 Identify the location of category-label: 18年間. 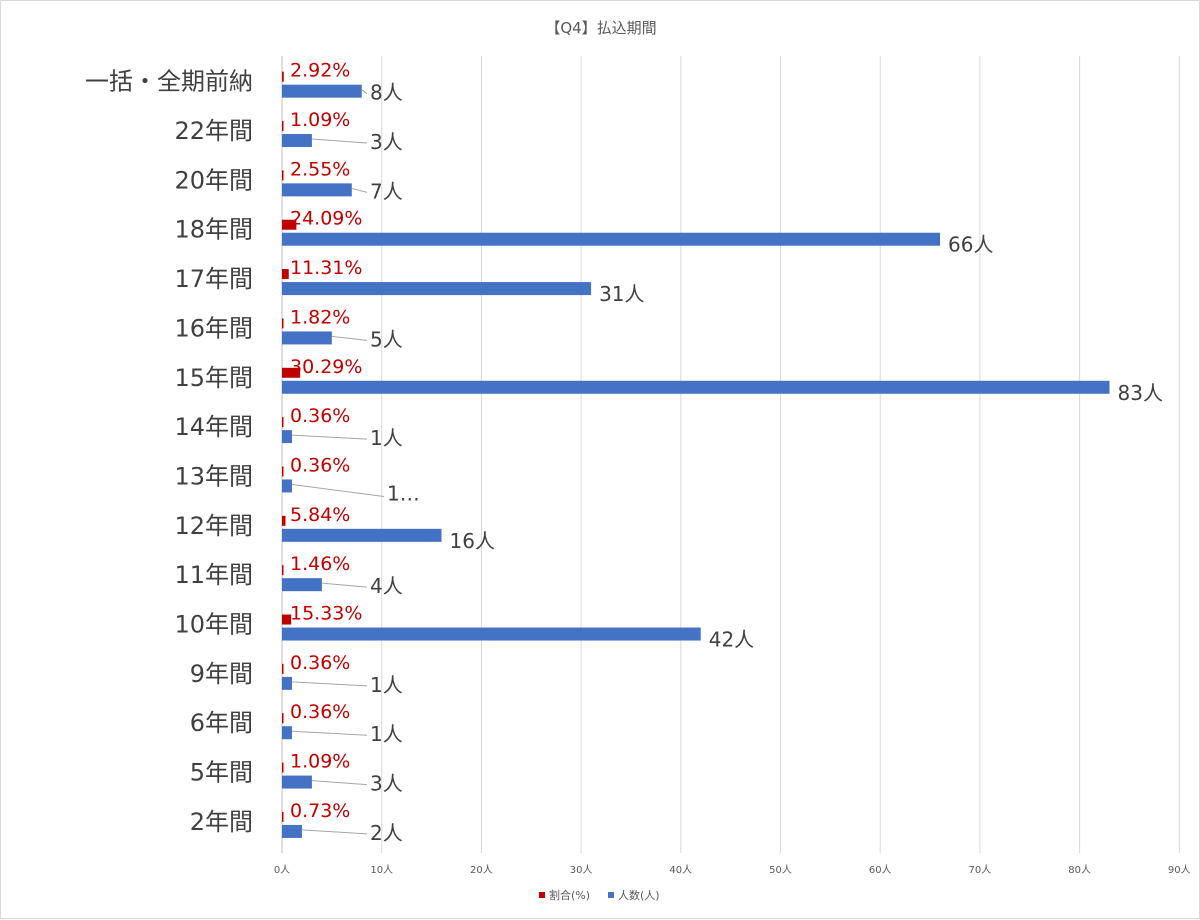
(213, 230).